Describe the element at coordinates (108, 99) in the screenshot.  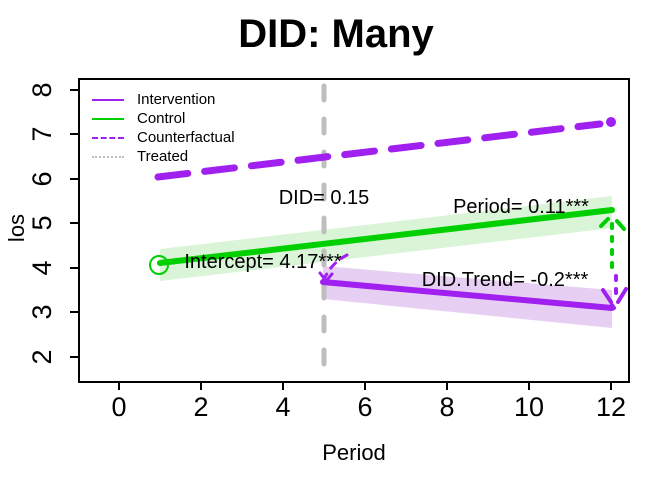
I see `intervention-line-sample` at that location.